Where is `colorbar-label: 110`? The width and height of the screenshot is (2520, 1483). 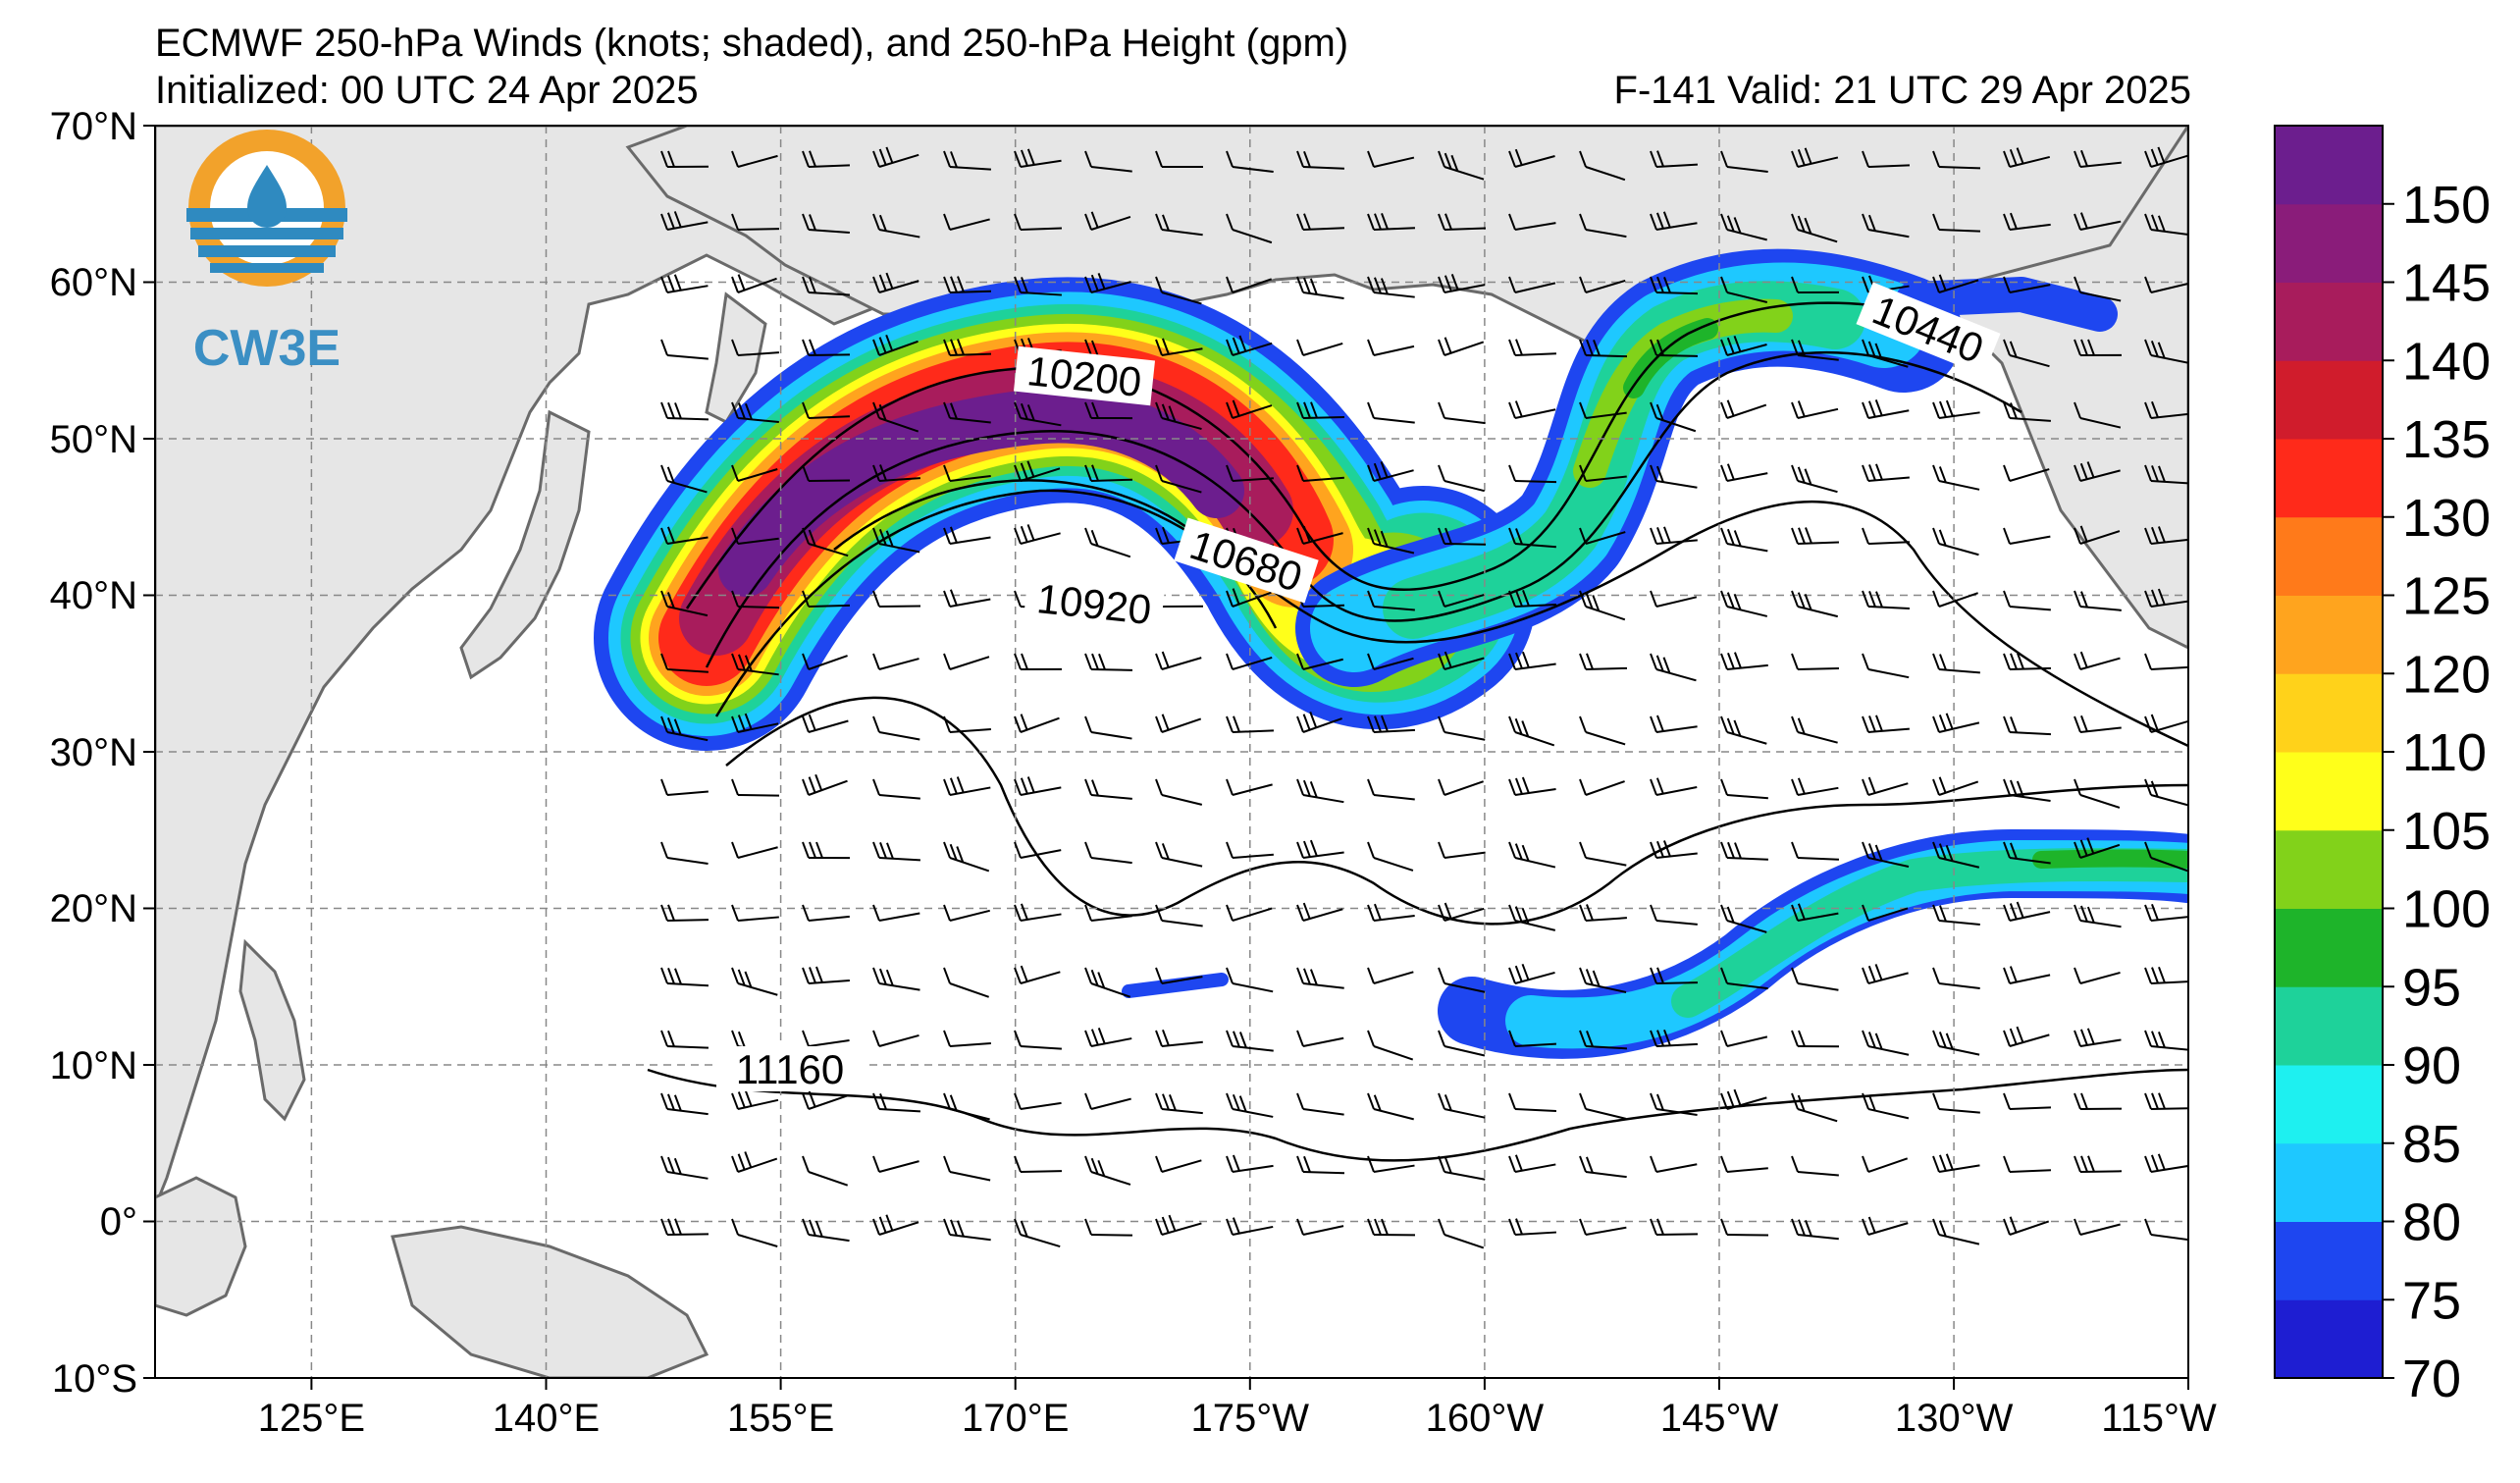
colorbar-label: 110 is located at coordinates (2444, 753).